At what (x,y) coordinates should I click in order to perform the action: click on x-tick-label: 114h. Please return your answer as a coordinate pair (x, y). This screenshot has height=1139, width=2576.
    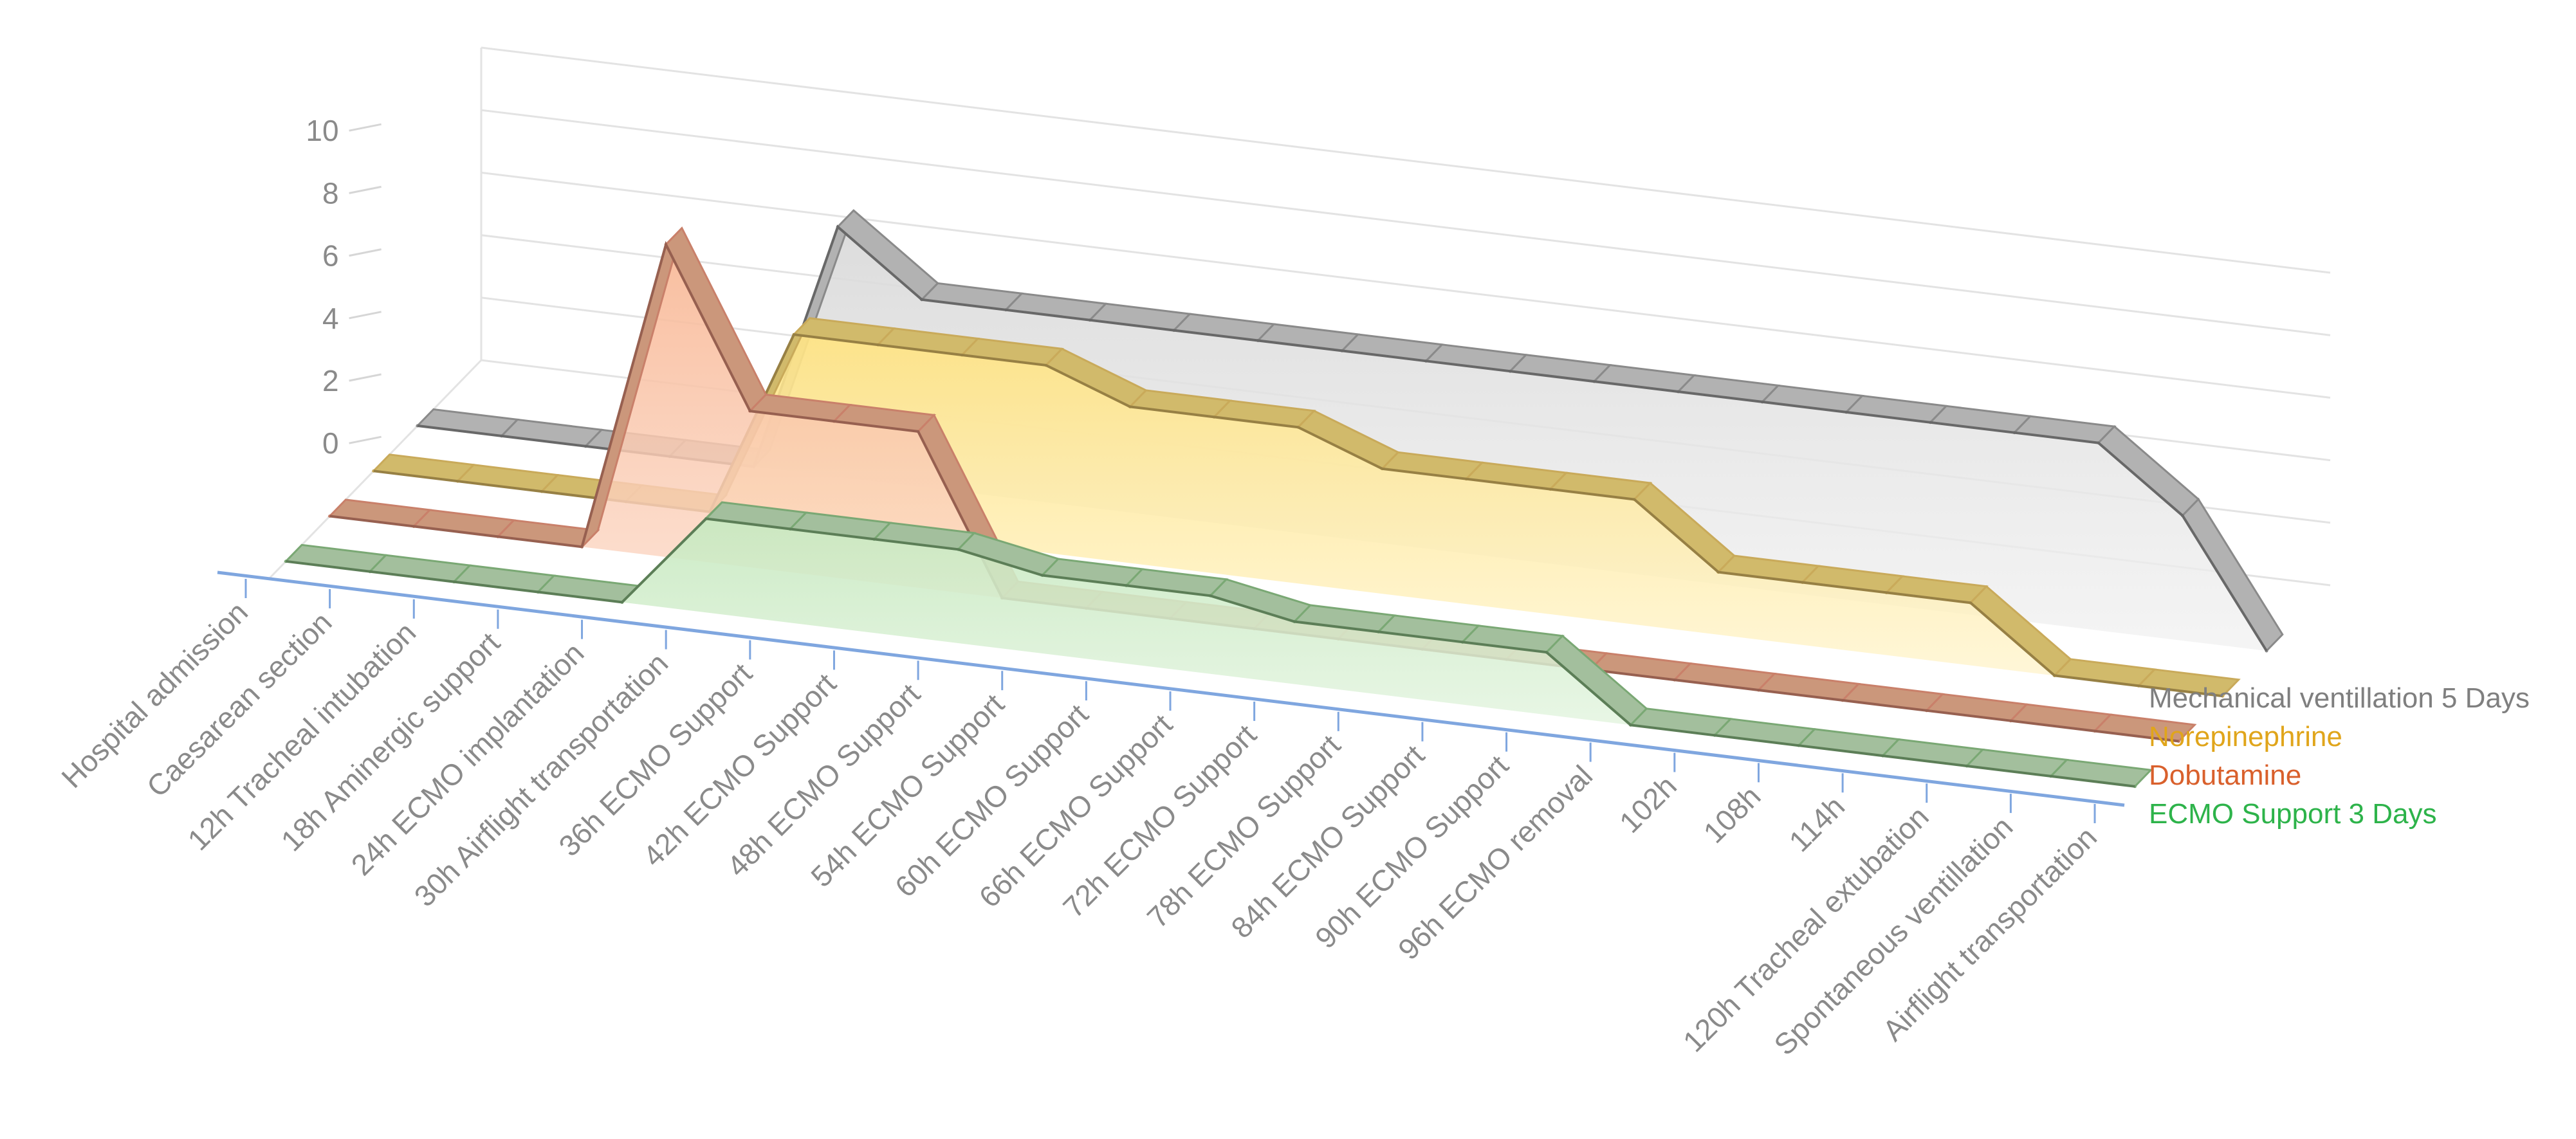
    Looking at the image, I should click on (1816, 824).